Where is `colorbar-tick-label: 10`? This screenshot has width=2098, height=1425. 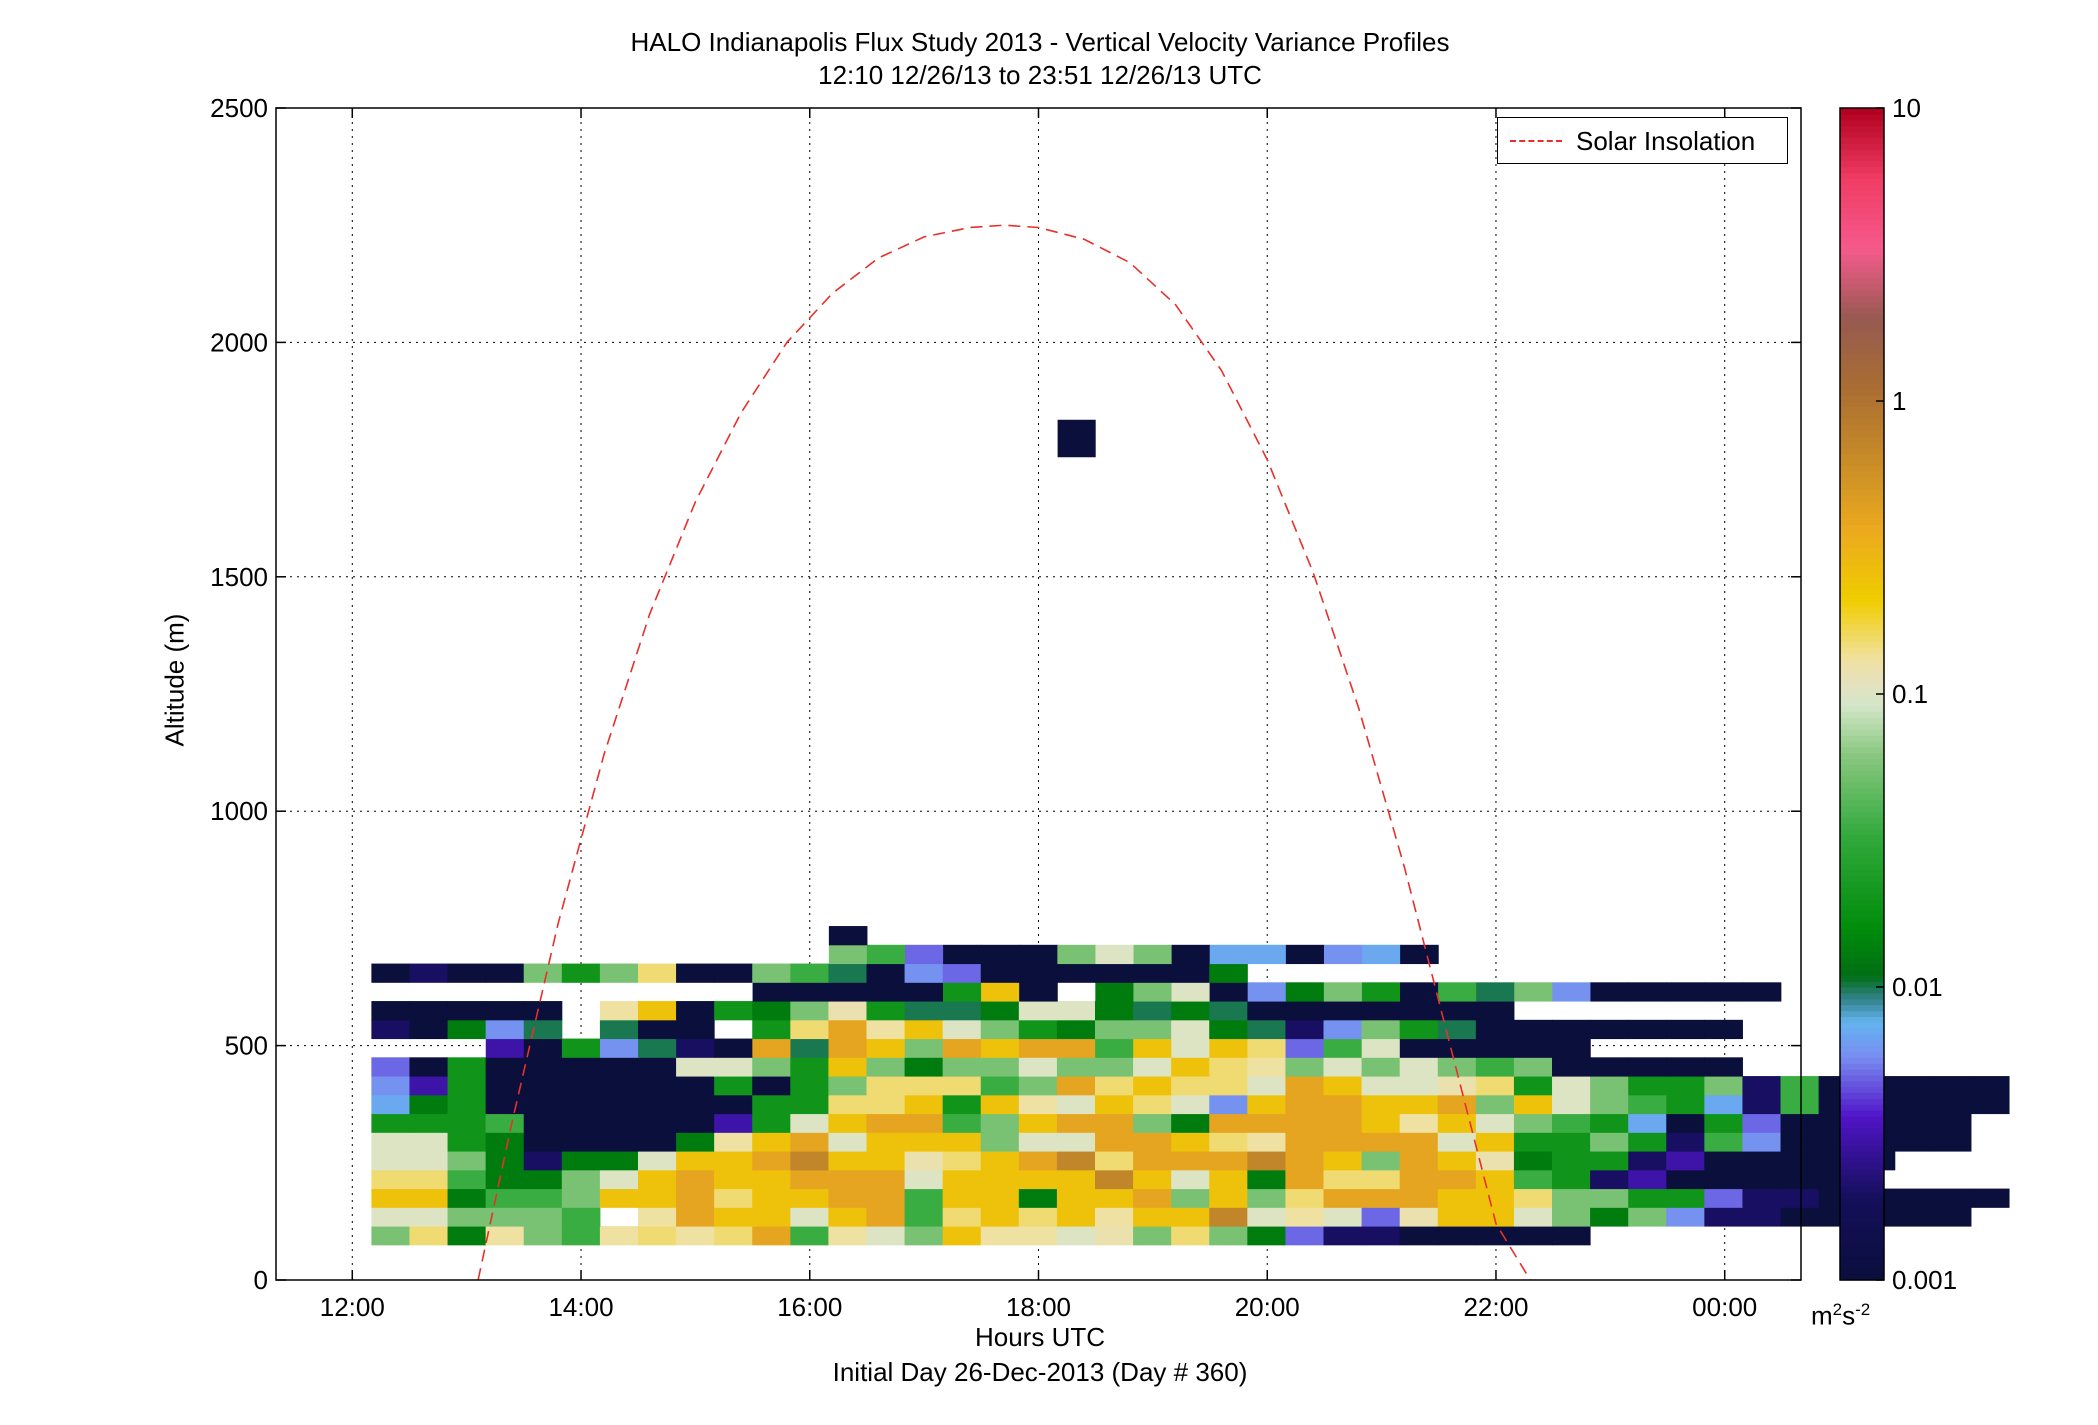
colorbar-tick-label: 10 is located at coordinates (1906, 108).